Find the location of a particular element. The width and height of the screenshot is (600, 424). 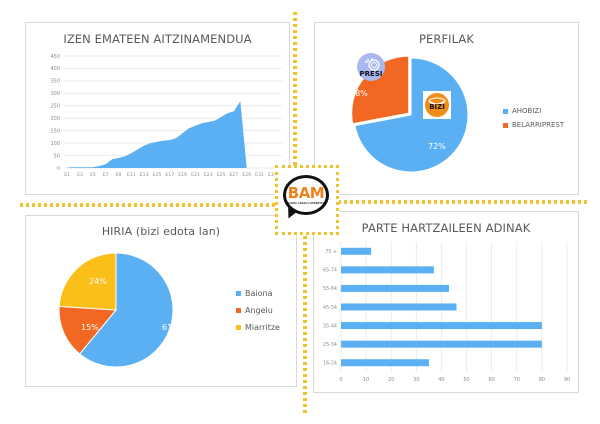

city-pct-baiona: 61% is located at coordinates (171, 327).